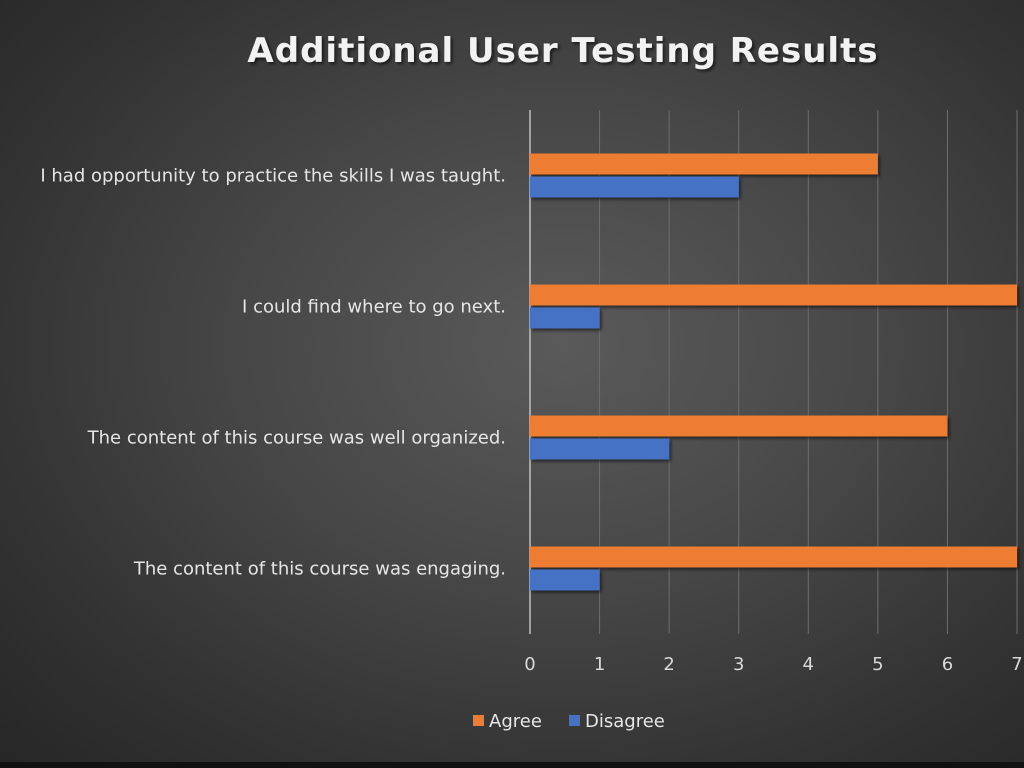 The width and height of the screenshot is (1024, 768). I want to click on category-label: I could find where to go next., so click(374, 307).